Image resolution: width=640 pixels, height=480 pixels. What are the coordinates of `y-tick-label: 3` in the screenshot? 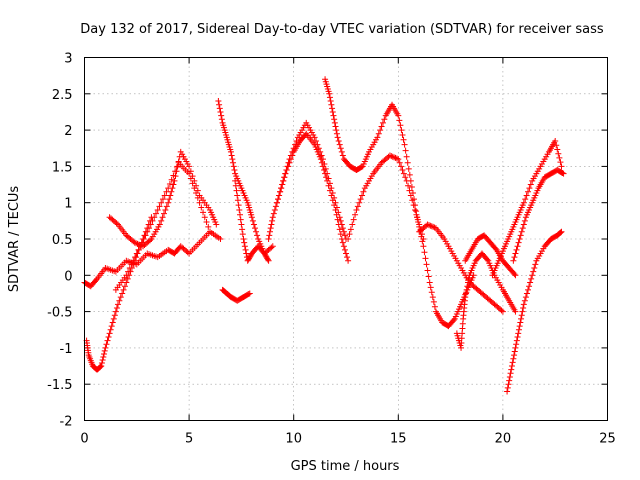 It's located at (68, 59).